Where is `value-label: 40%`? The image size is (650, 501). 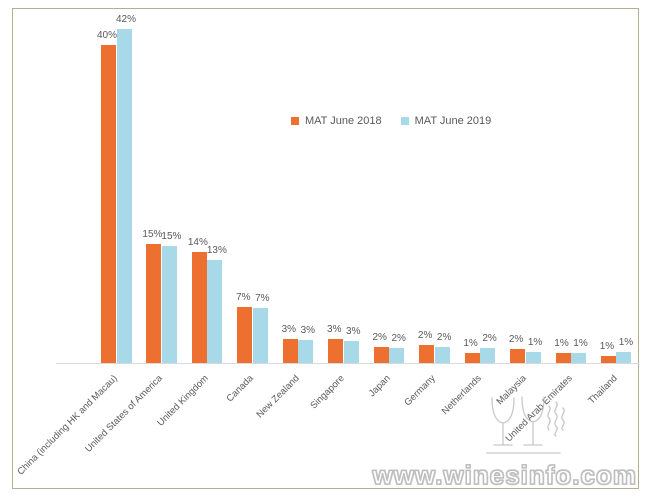 value-label: 40% is located at coordinates (106, 35).